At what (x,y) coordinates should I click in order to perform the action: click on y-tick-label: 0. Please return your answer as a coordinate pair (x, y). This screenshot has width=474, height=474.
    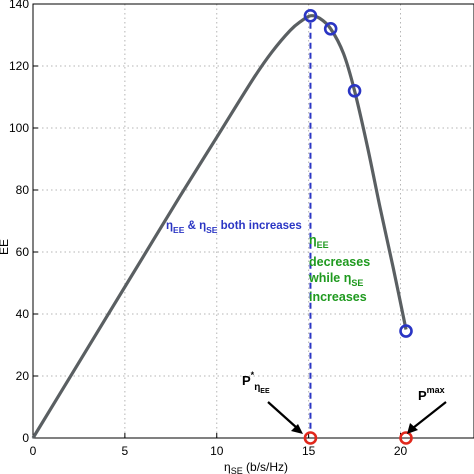
    Looking at the image, I should click on (25, 438).